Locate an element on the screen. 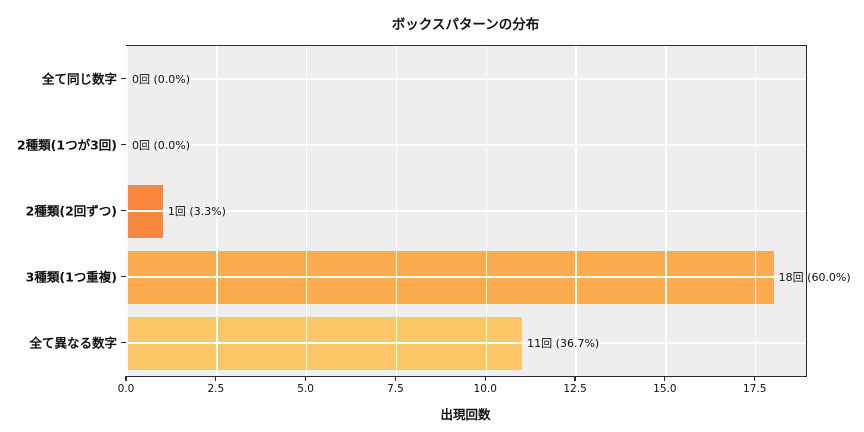 The width and height of the screenshot is (864, 432). x-tick-label: 10.0 is located at coordinates (485, 389).